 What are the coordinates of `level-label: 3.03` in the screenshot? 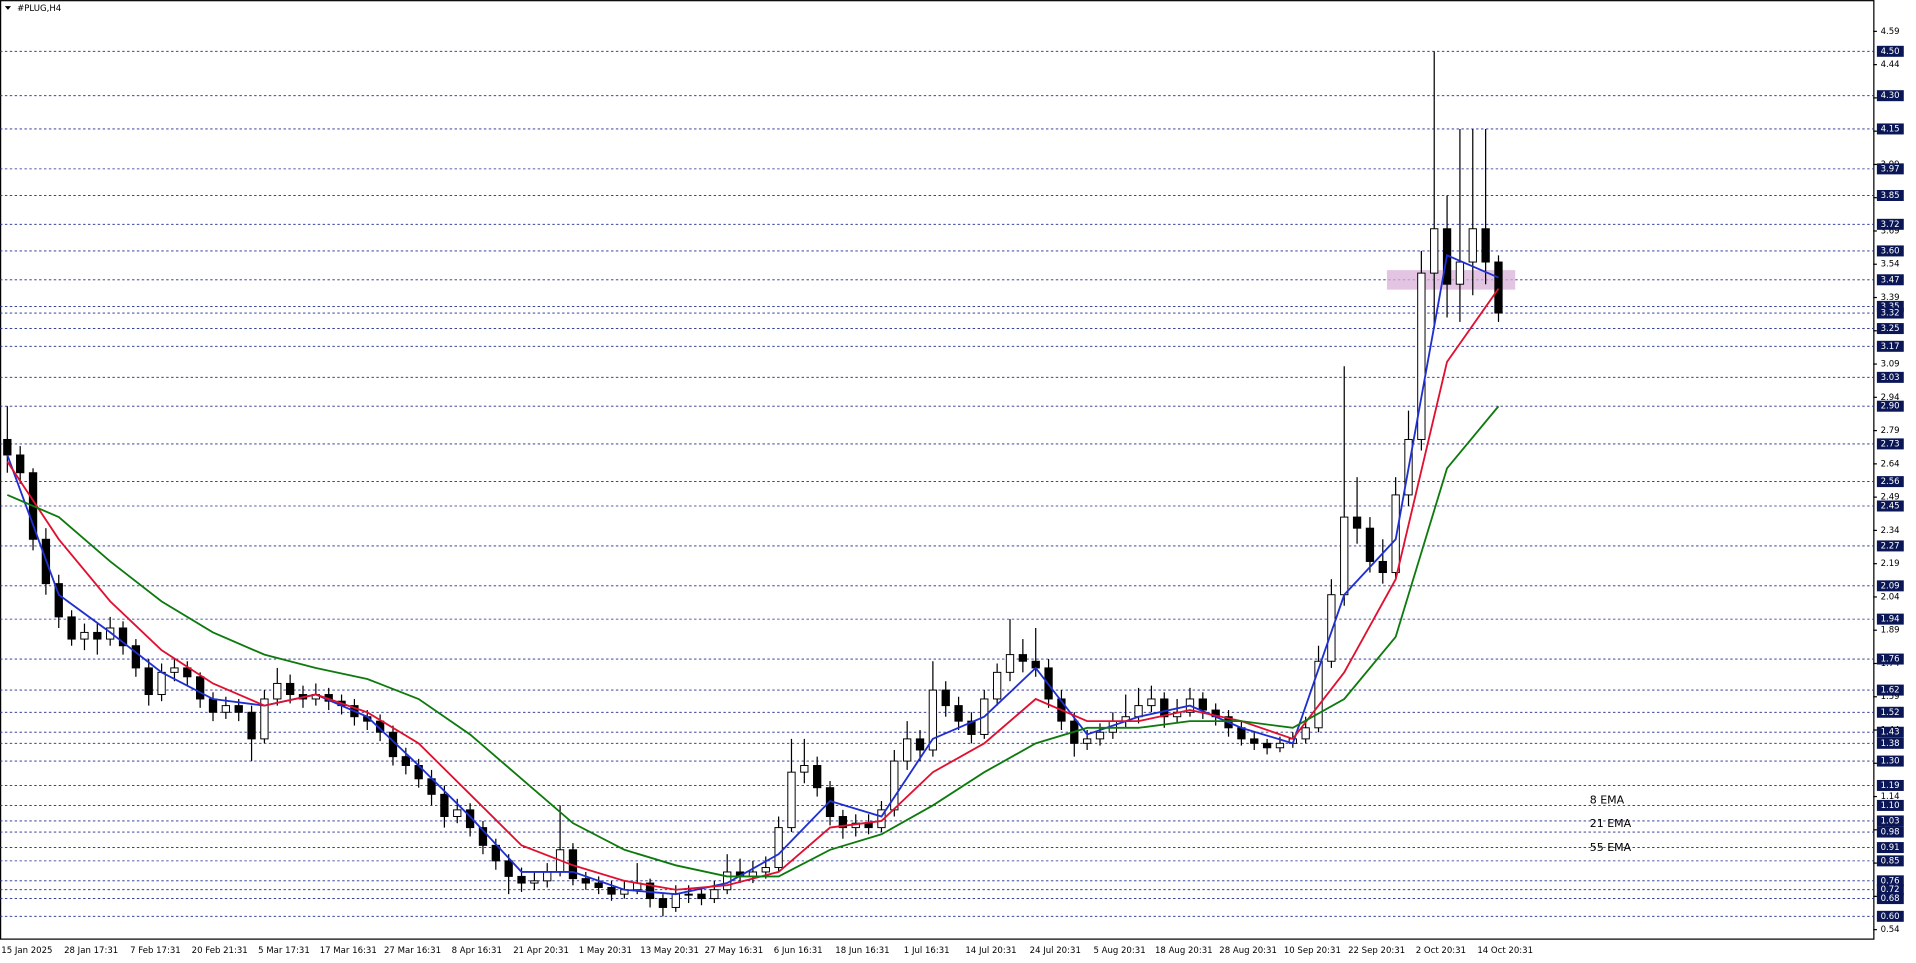 It's located at (1890, 378).